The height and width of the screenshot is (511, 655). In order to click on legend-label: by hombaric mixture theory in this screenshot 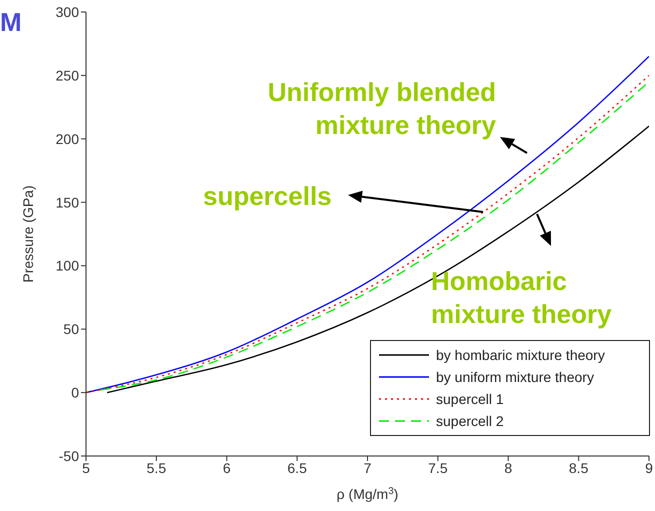, I will do `click(520, 355)`.